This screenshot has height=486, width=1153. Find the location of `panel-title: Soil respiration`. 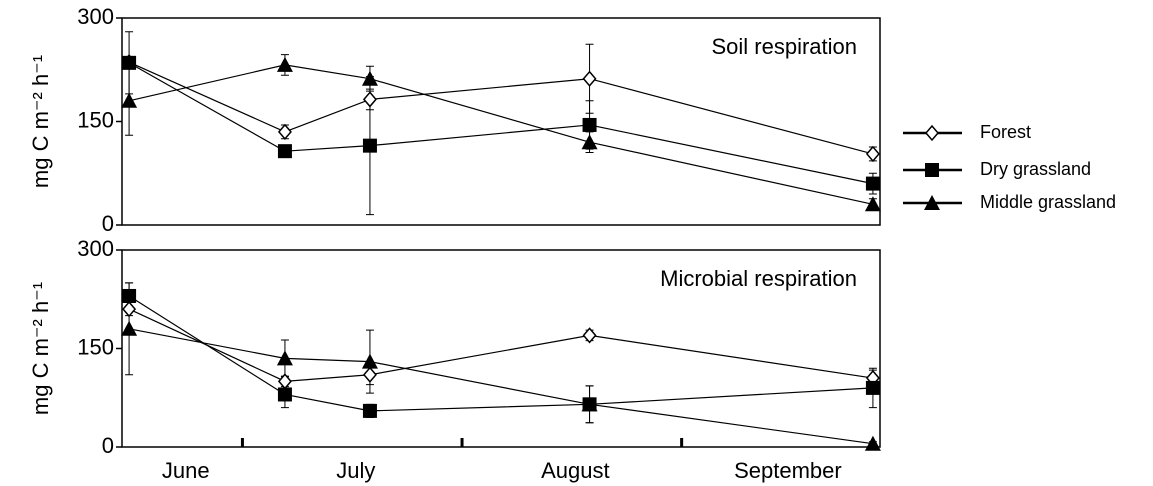

panel-title: Soil respiration is located at coordinates (784, 46).